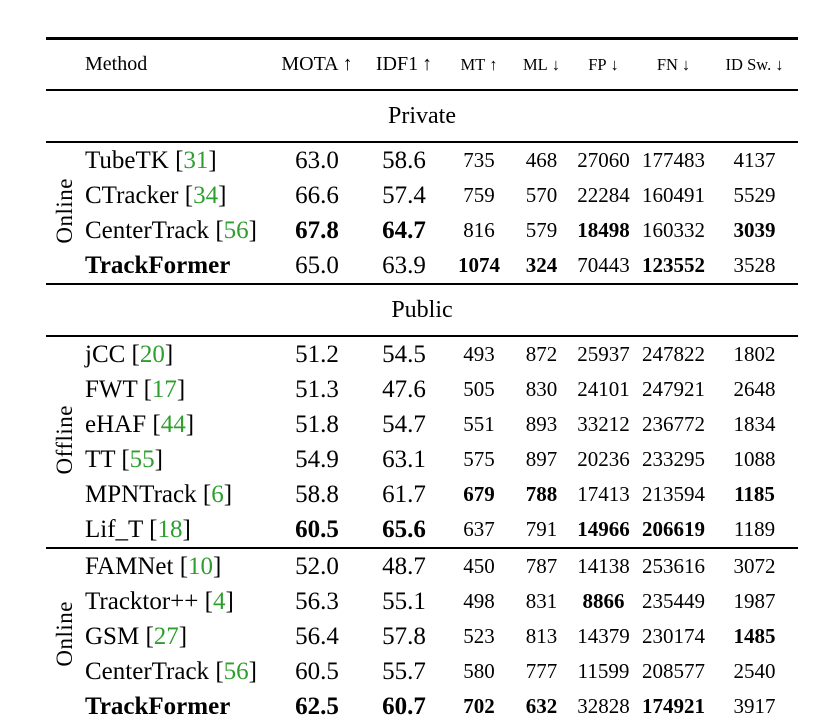 The height and width of the screenshot is (723, 825). What do you see at coordinates (404, 424) in the screenshot?
I see `cell-idf1: 54.7` at bounding box center [404, 424].